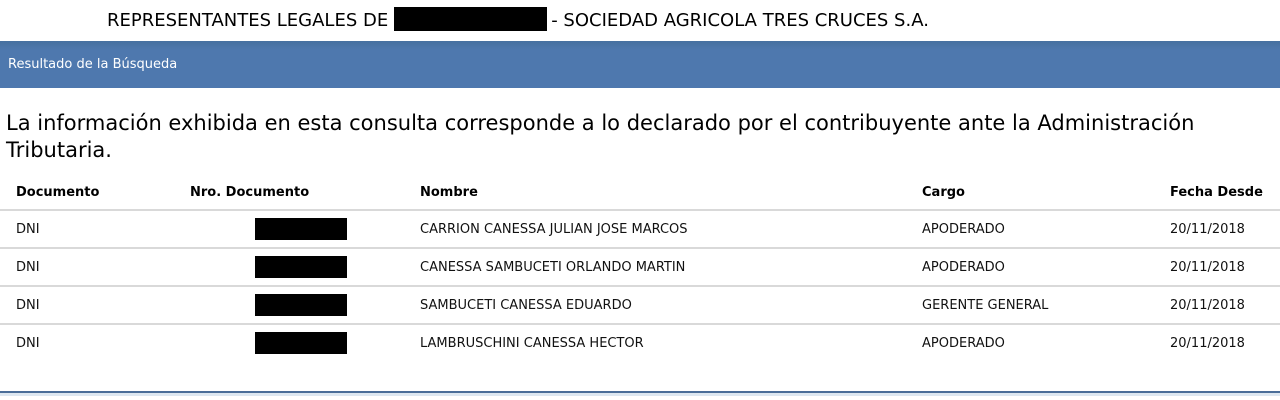  I want to click on column-header-cargo: Cargo, so click(943, 192).